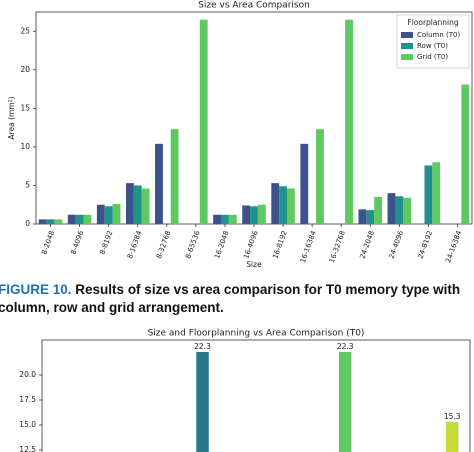 The image size is (474, 452). Describe the element at coordinates (452, 416) in the screenshot. I see `value-label: 15.3` at that location.